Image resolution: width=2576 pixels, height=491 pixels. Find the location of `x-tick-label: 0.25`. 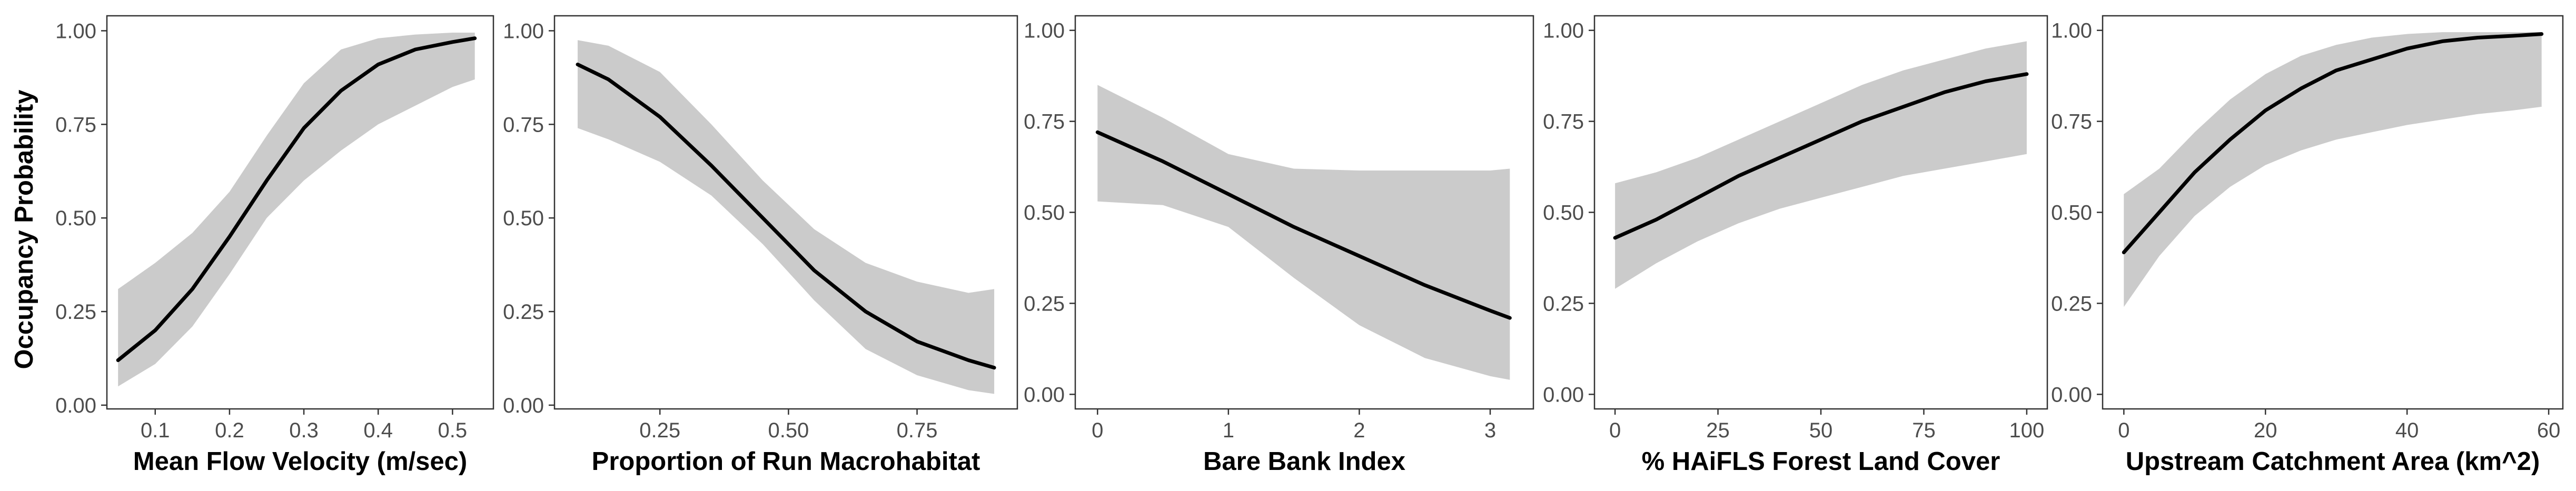

x-tick-label: 0.25 is located at coordinates (659, 430).